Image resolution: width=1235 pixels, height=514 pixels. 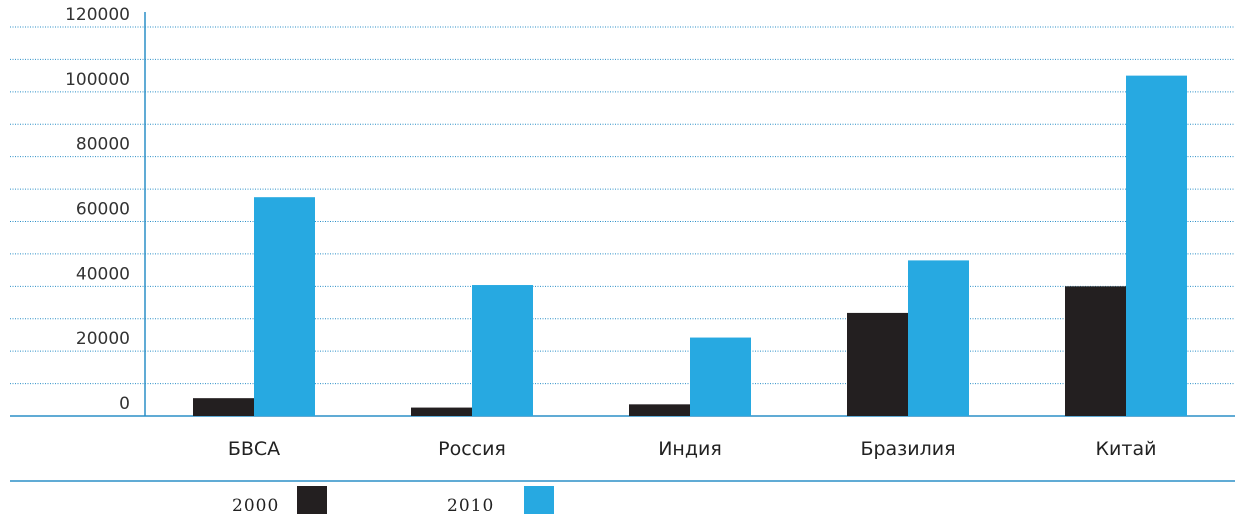 What do you see at coordinates (312, 500) in the screenshot?
I see `legend-swatch-2000` at bounding box center [312, 500].